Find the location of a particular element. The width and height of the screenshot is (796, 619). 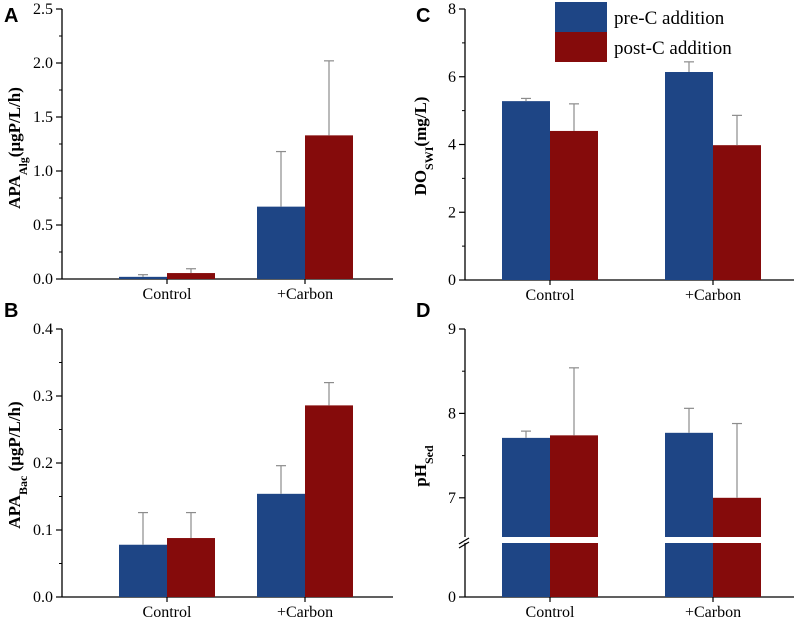

y-tick-label: 0.1 is located at coordinates (43, 530).